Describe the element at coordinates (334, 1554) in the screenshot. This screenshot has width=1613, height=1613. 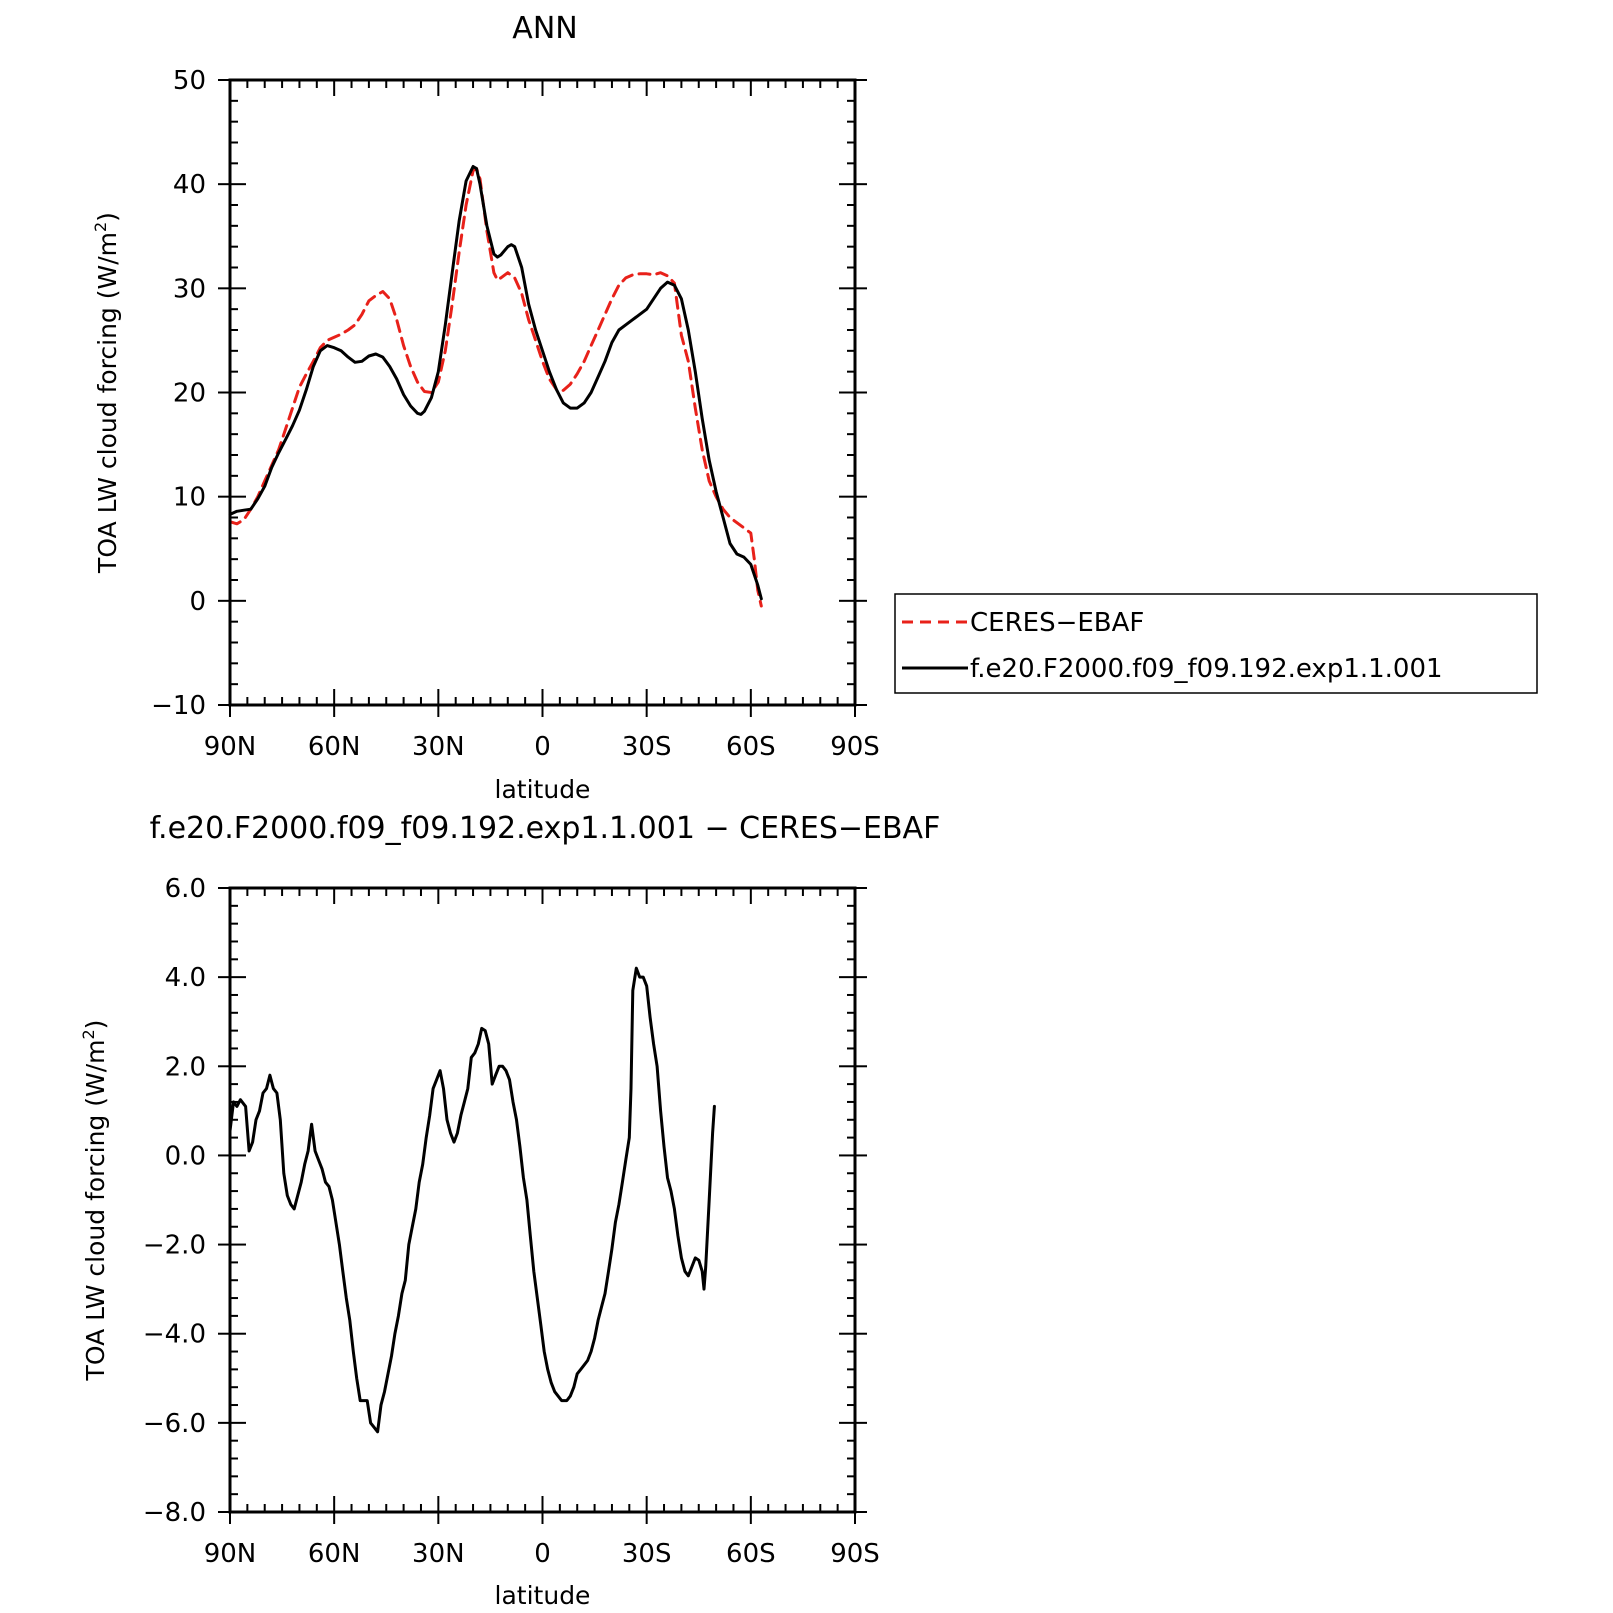
I see `bottom-x-tick-label: 60N` at that location.